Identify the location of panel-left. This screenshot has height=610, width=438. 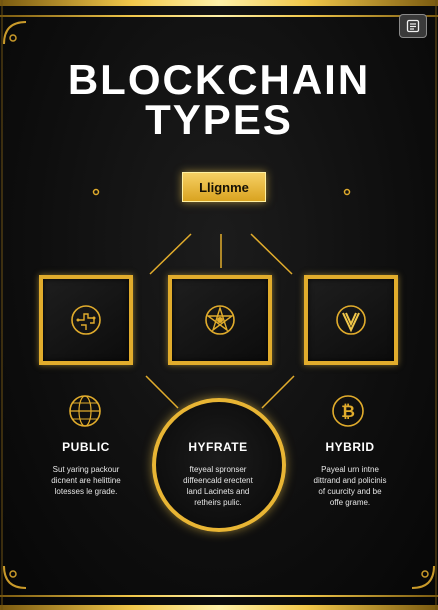
(86, 320).